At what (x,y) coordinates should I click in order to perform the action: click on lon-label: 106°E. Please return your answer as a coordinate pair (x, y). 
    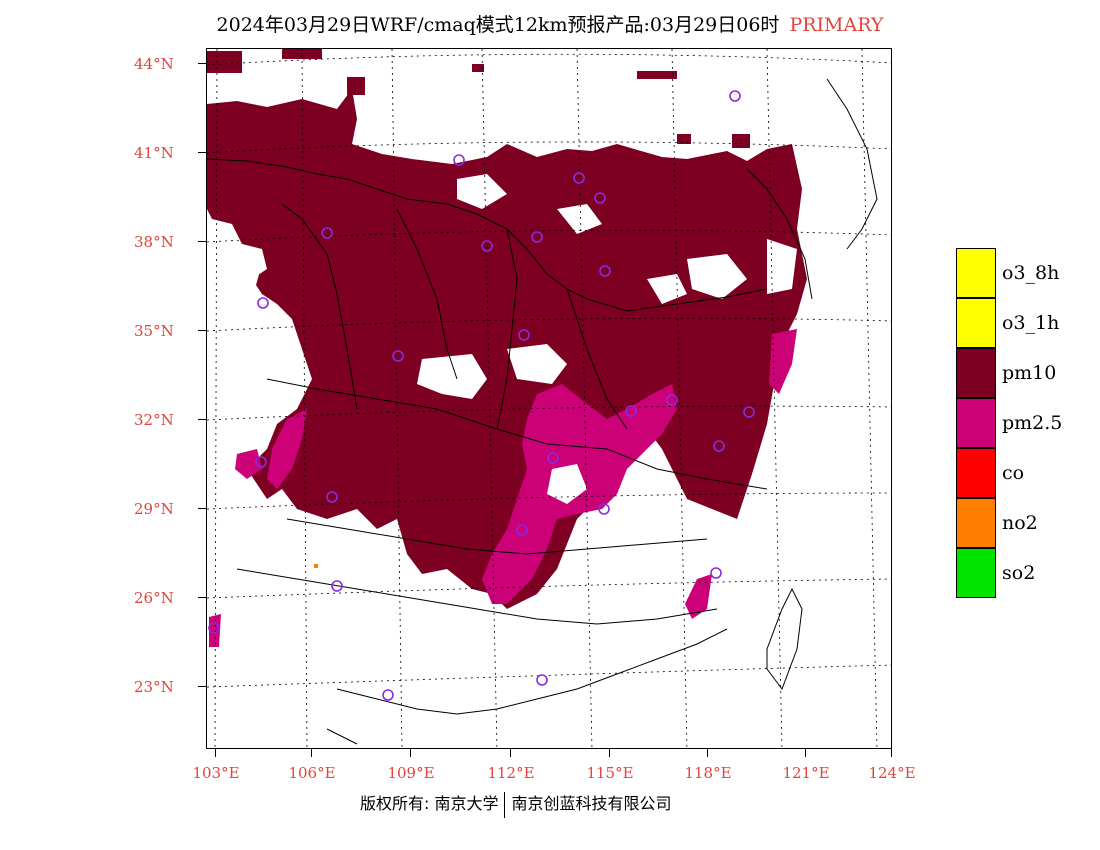
    Looking at the image, I should click on (312, 773).